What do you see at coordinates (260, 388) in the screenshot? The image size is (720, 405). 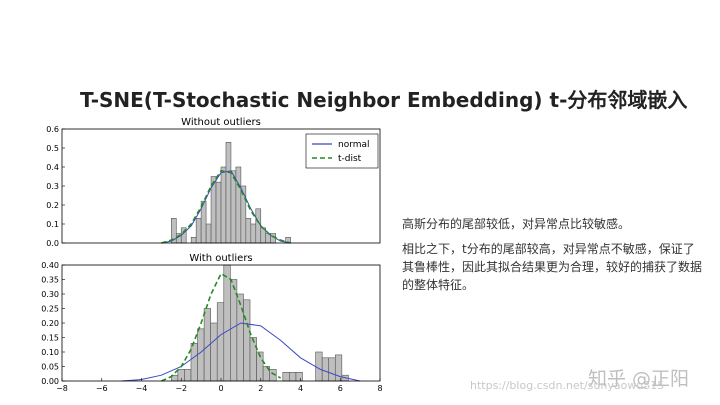 I see `x-tick-label: 2` at bounding box center [260, 388].